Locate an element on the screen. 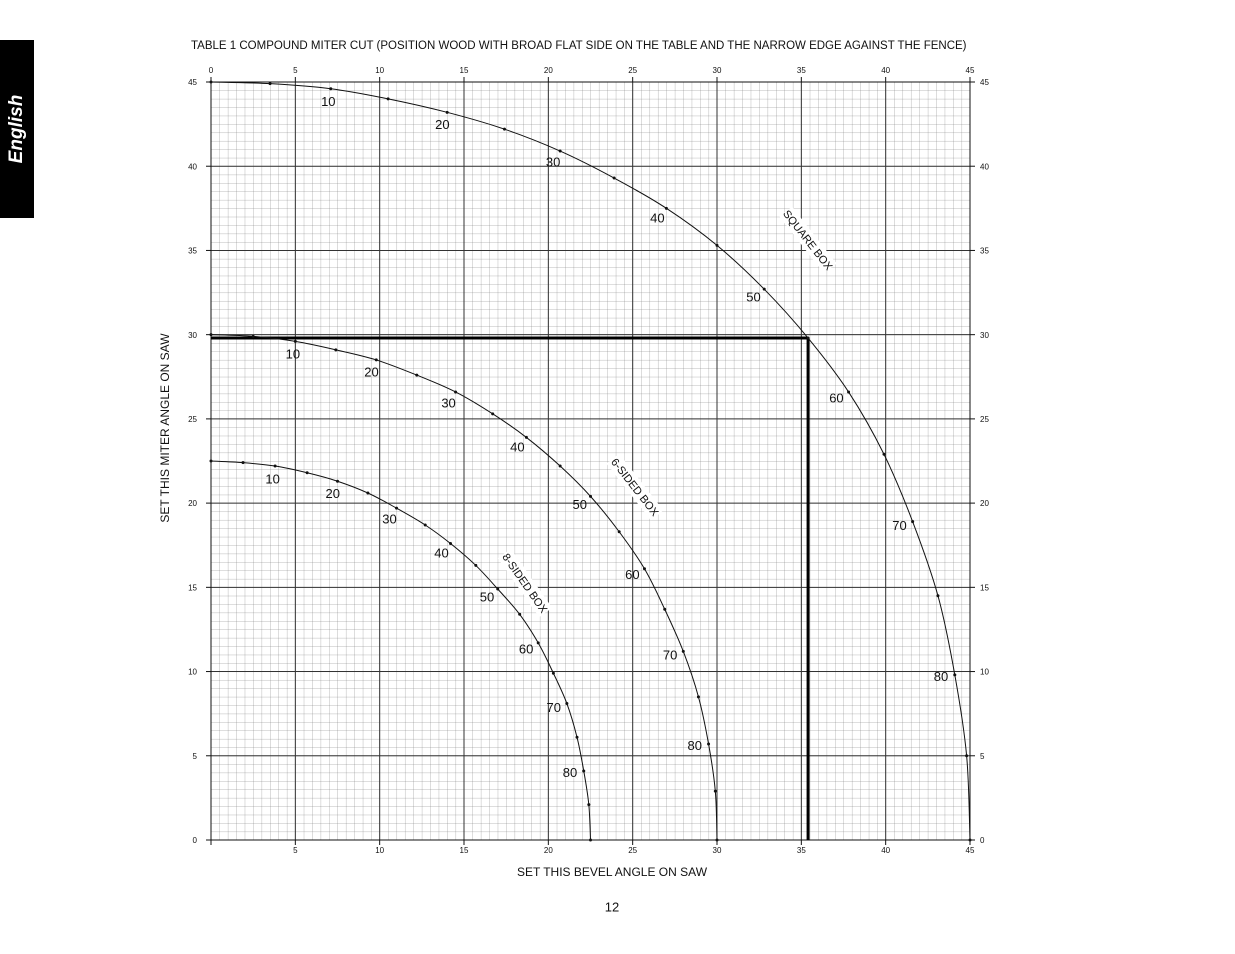 The image size is (1235, 954). y-tick-label: 5 is located at coordinates (195, 756).